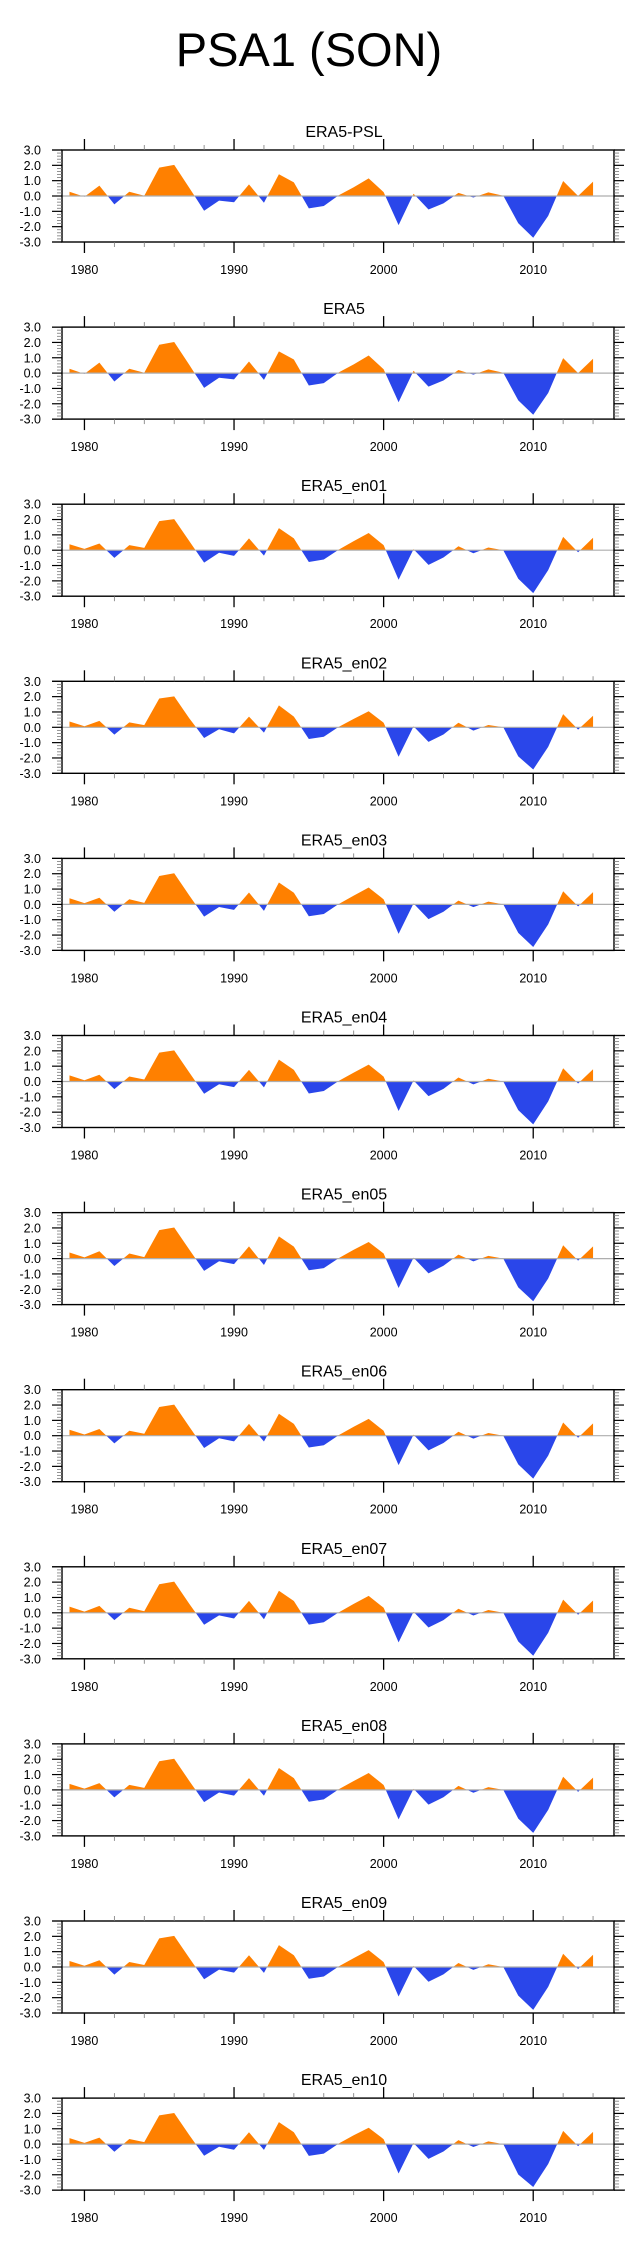 This screenshot has height=2253, width=641. I want to click on panel-title: ERA5, so click(344, 309).